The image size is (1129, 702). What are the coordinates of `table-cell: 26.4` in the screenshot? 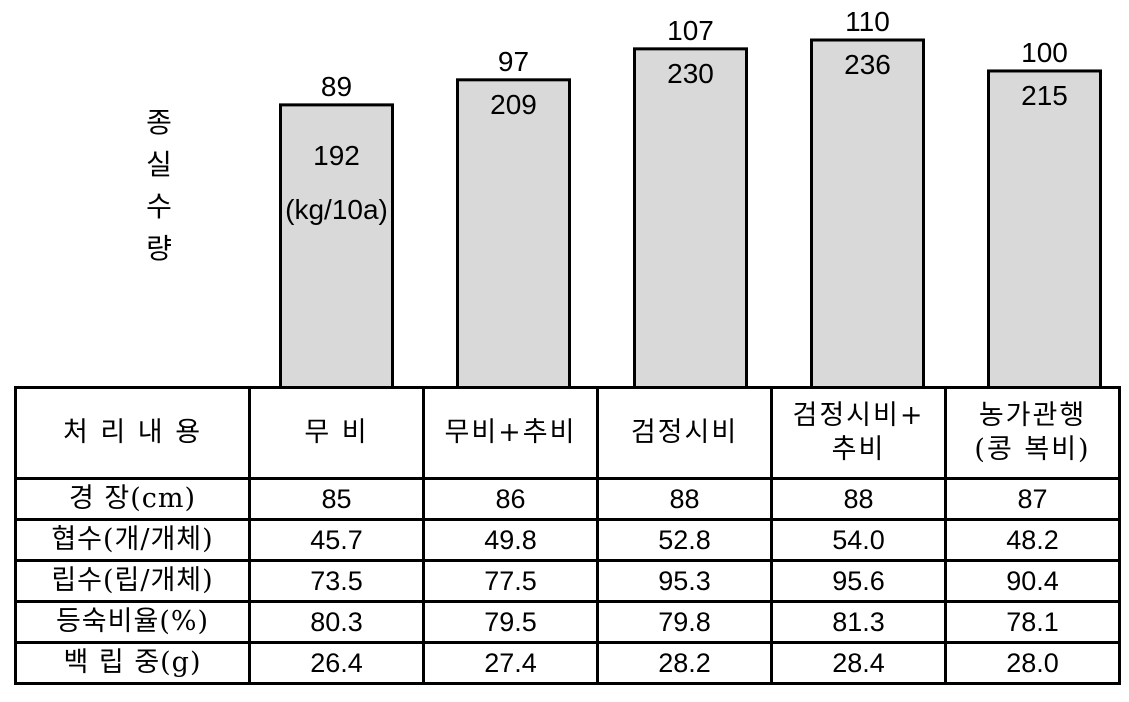 It's located at (336, 663).